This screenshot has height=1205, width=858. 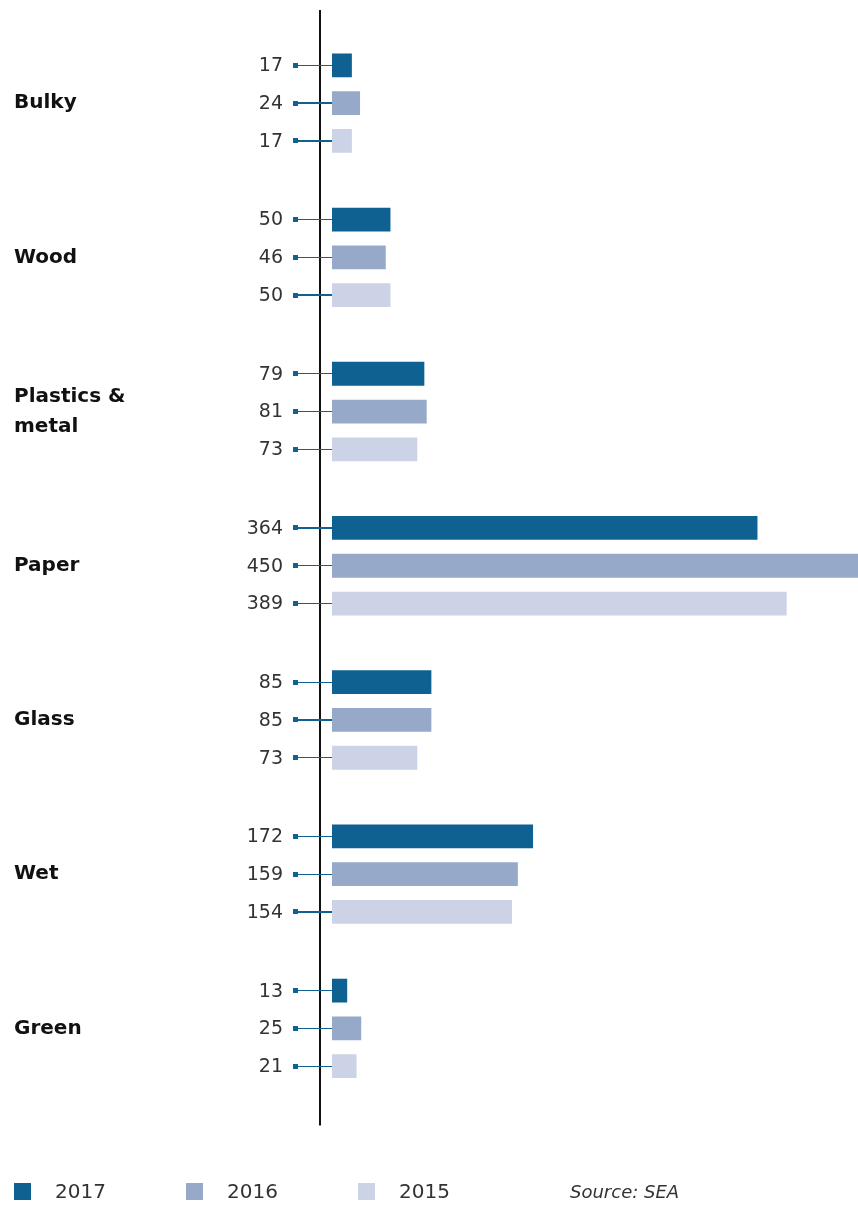 I want to click on data-label: 389, so click(x=264, y=602).